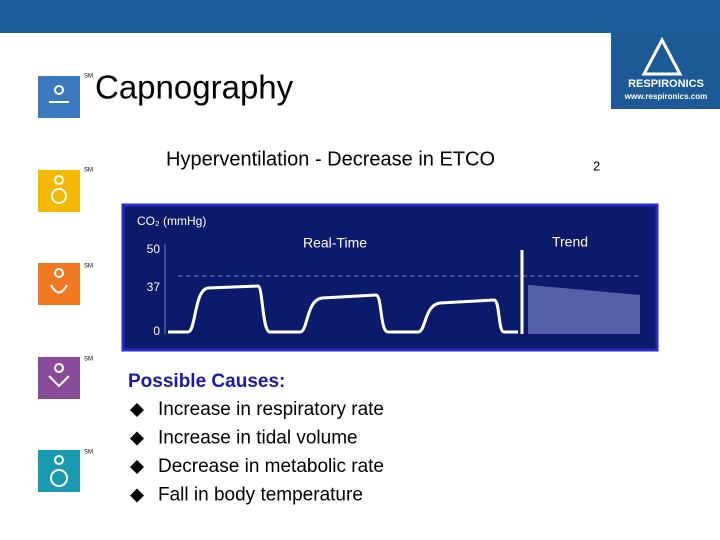 The height and width of the screenshot is (540, 720). I want to click on logo-name: RESPIRONICS, so click(666, 84).